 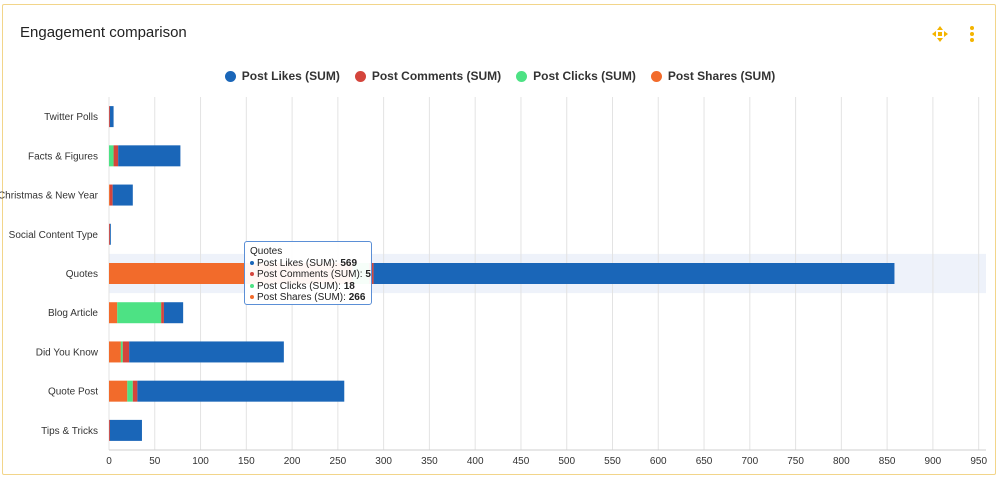 I want to click on y-category-label: Quotes, so click(x=82, y=274).